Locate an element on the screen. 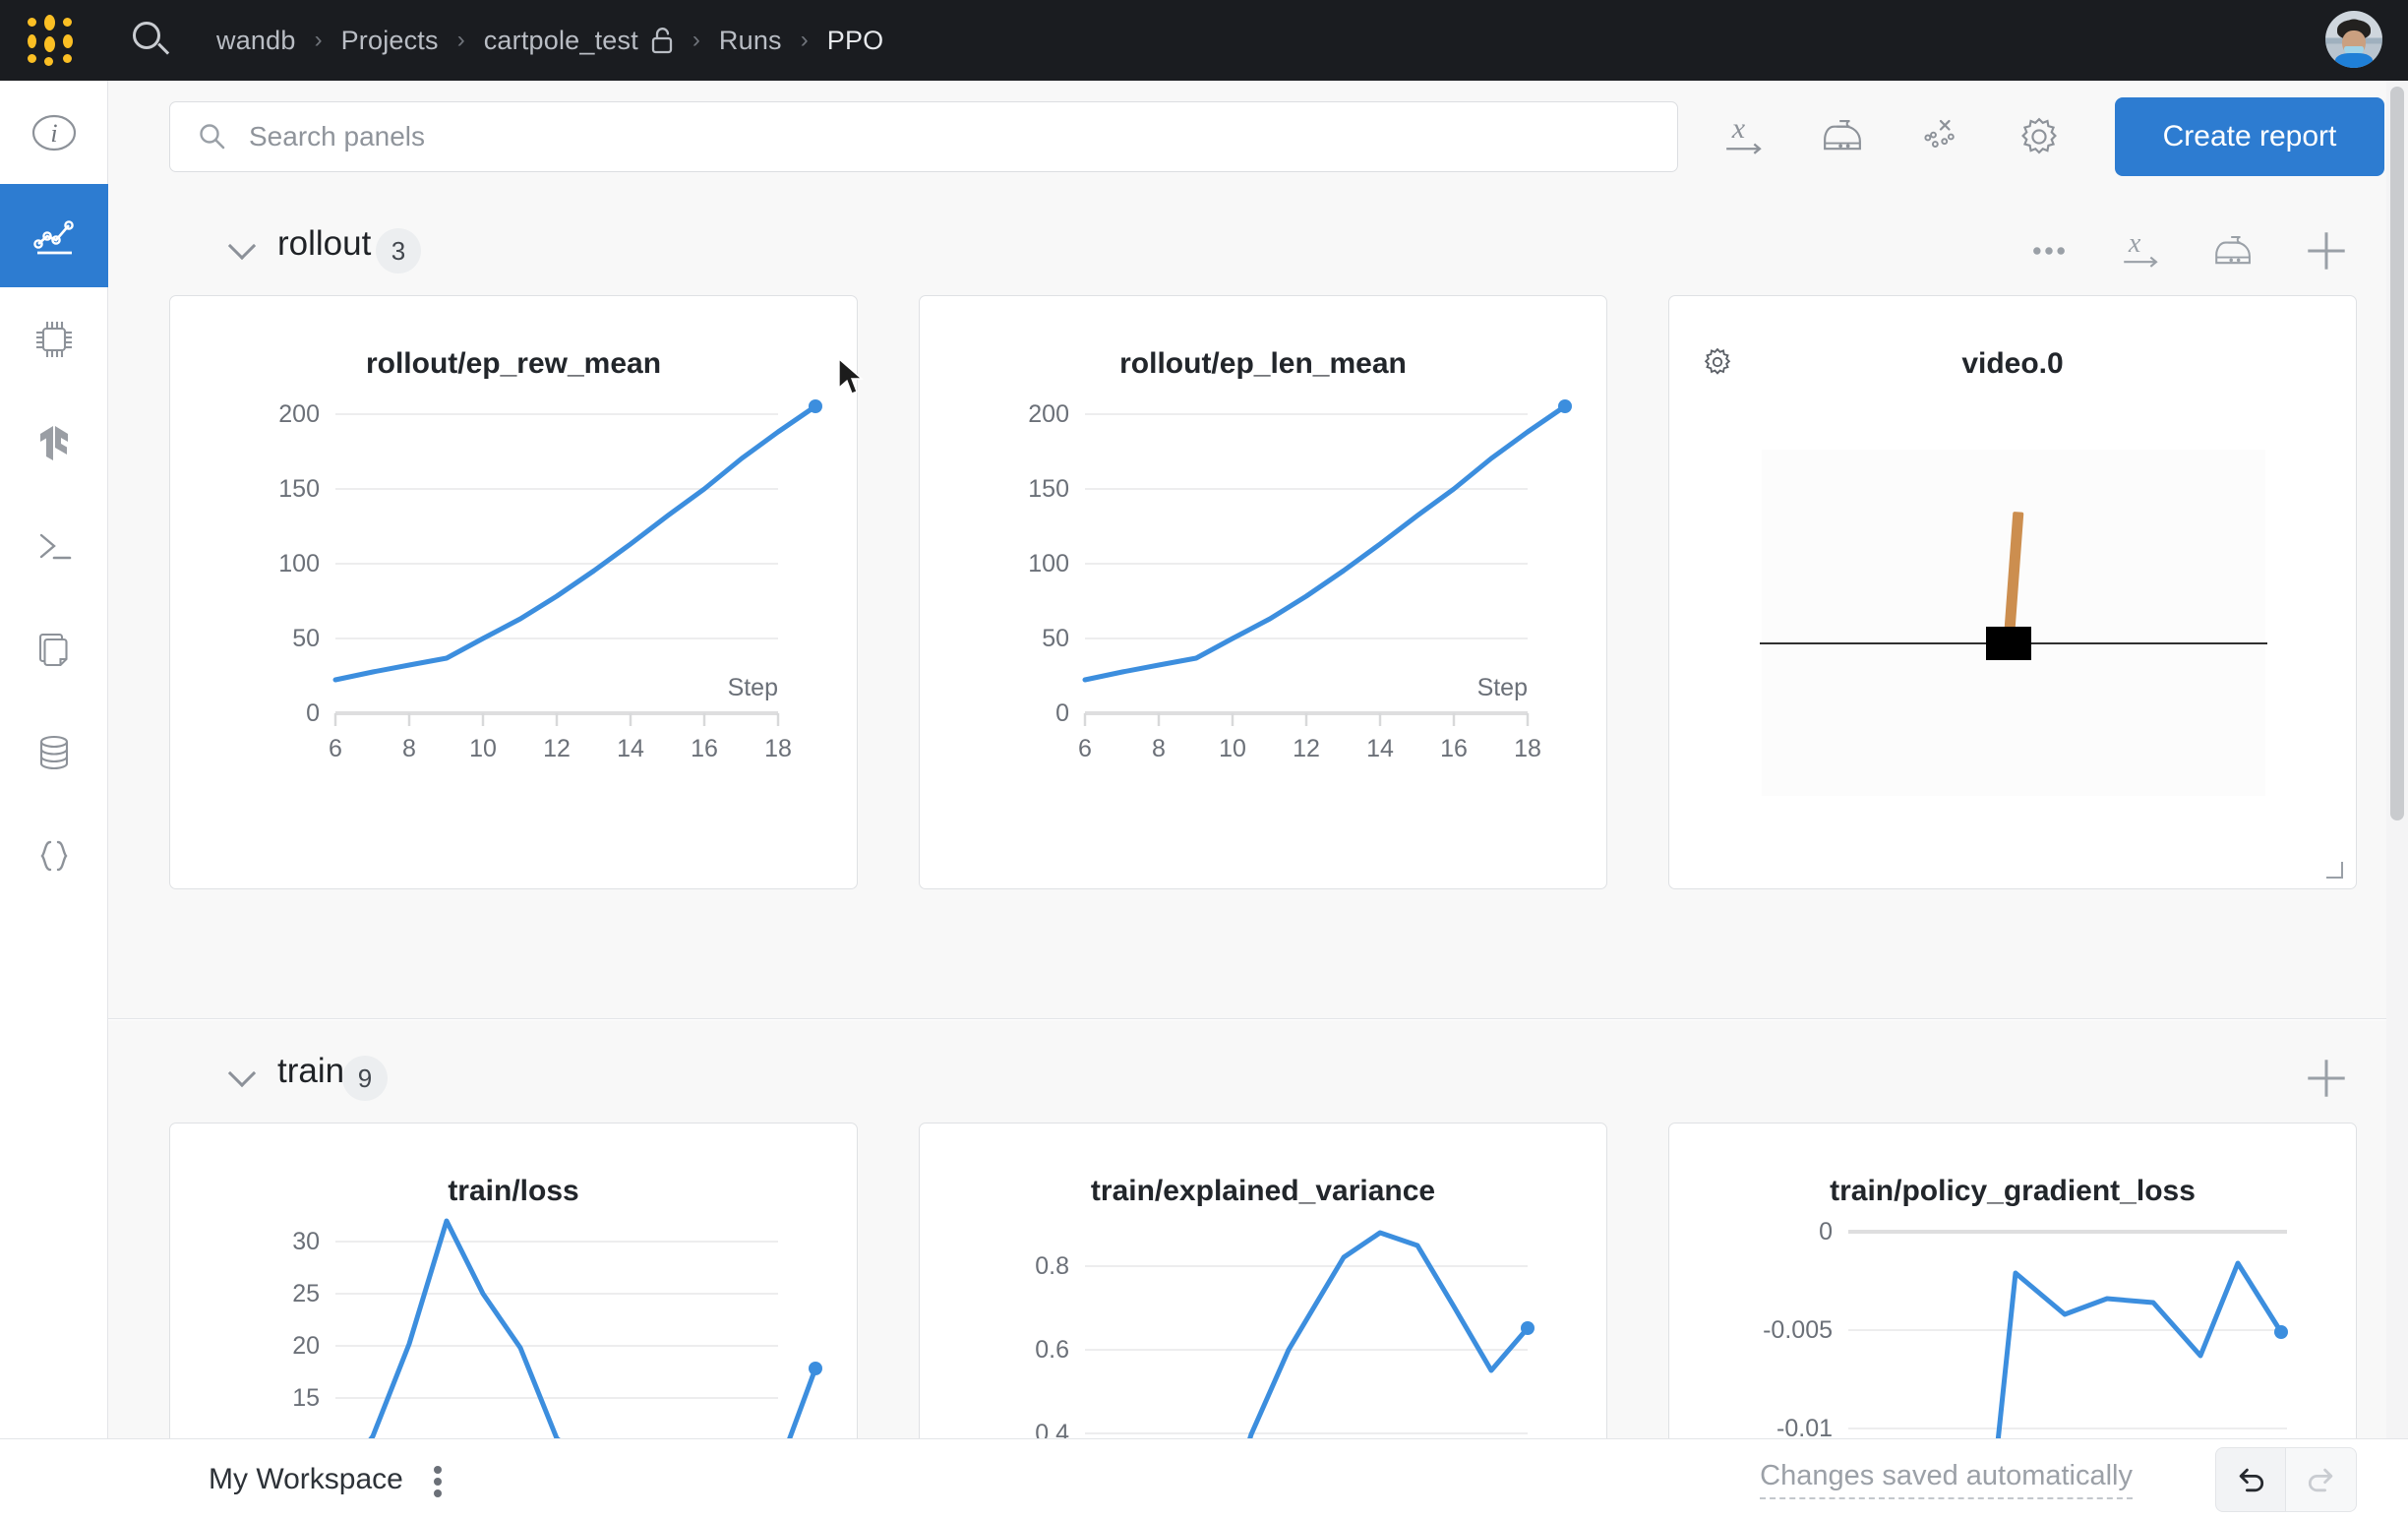 The image size is (2408, 1519). sidebar-item-logs is located at coordinates (54, 545).